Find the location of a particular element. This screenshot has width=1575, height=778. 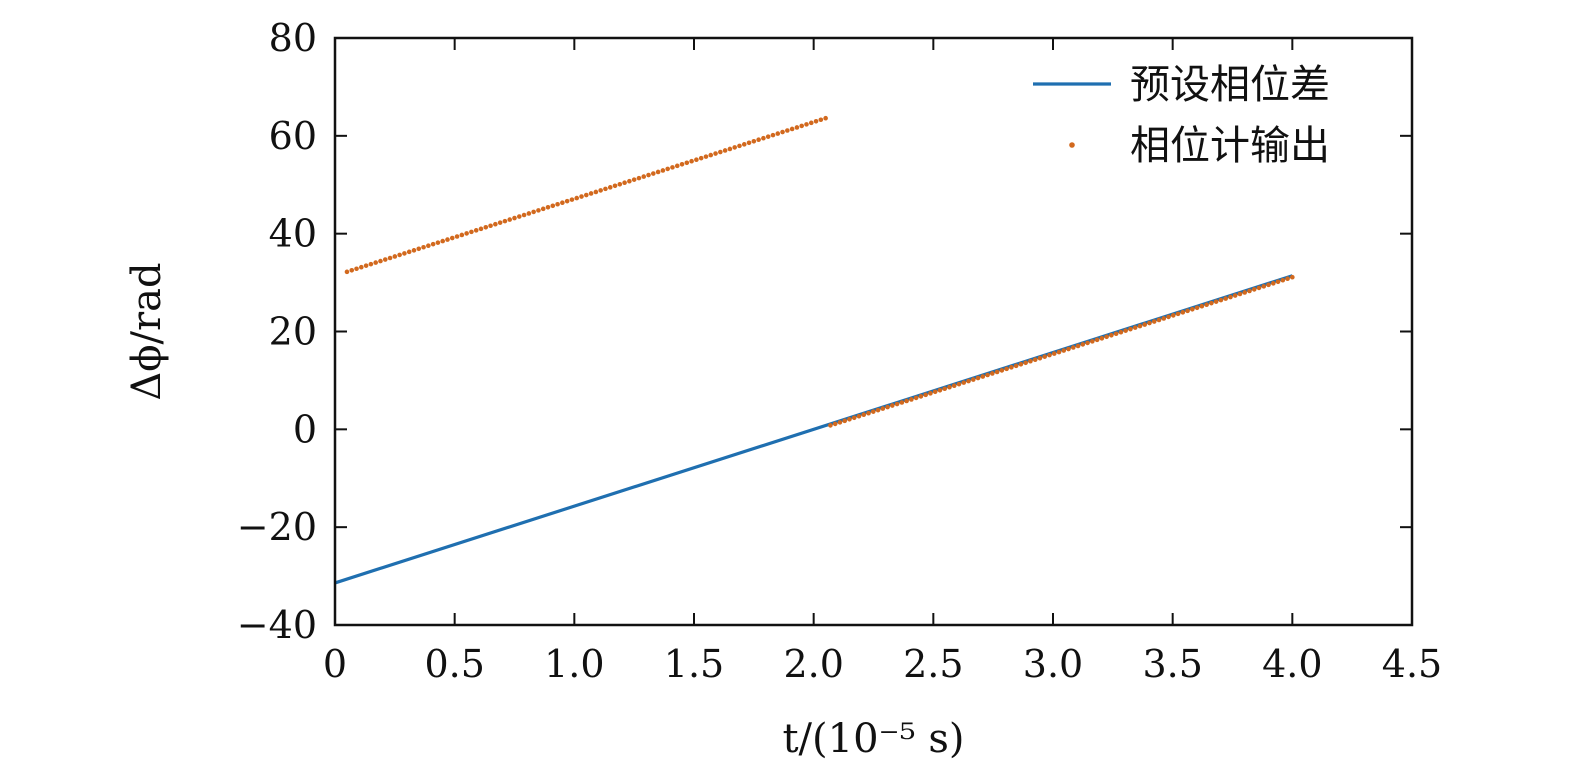

x-tick-label: 0.5 is located at coordinates (454, 664).